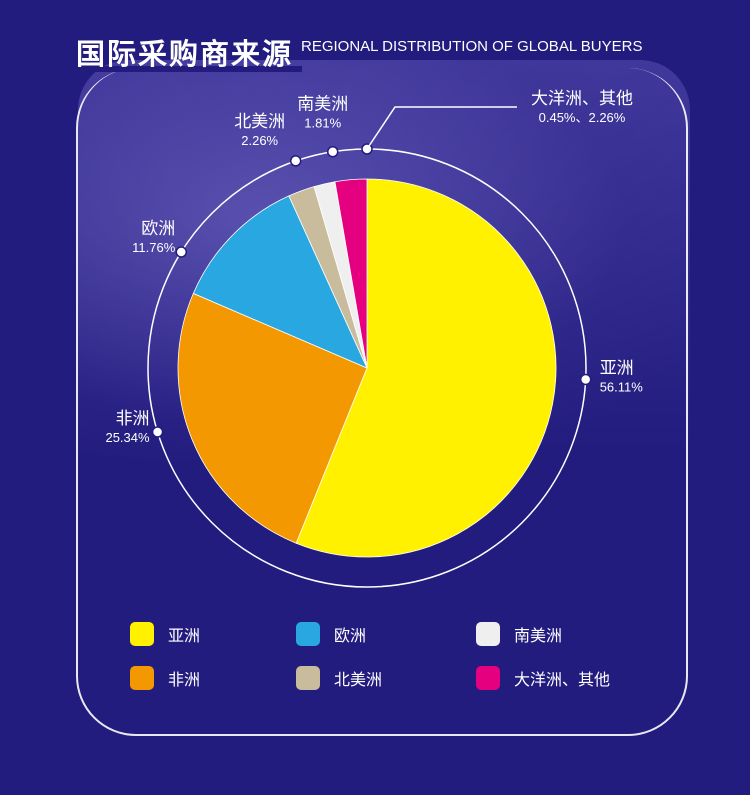  What do you see at coordinates (370, 662) in the screenshot?
I see `legend: 亚洲 欧洲 南美洲 非洲 北美洲 大洋洲、其他` at bounding box center [370, 662].